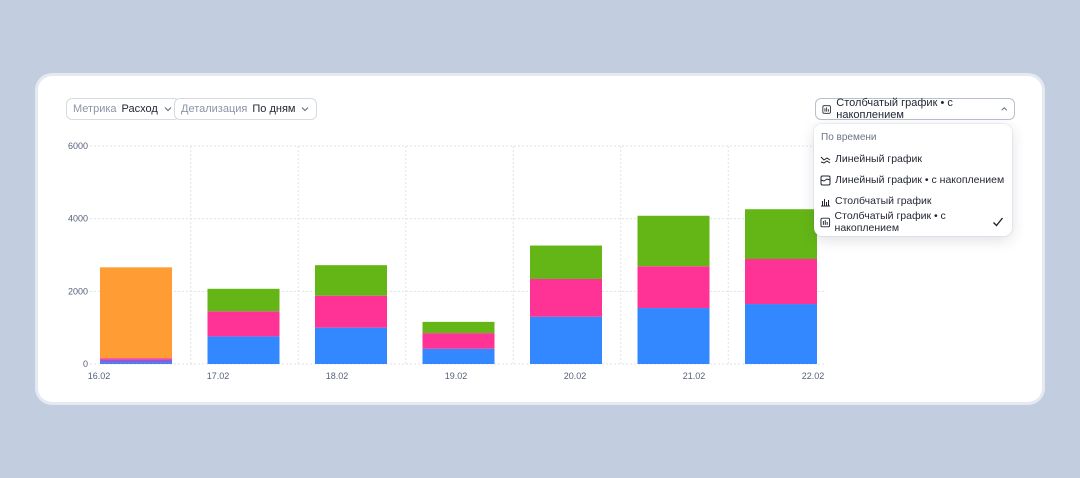  I want to click on dropdown-item-label: Линейный график, so click(878, 159).